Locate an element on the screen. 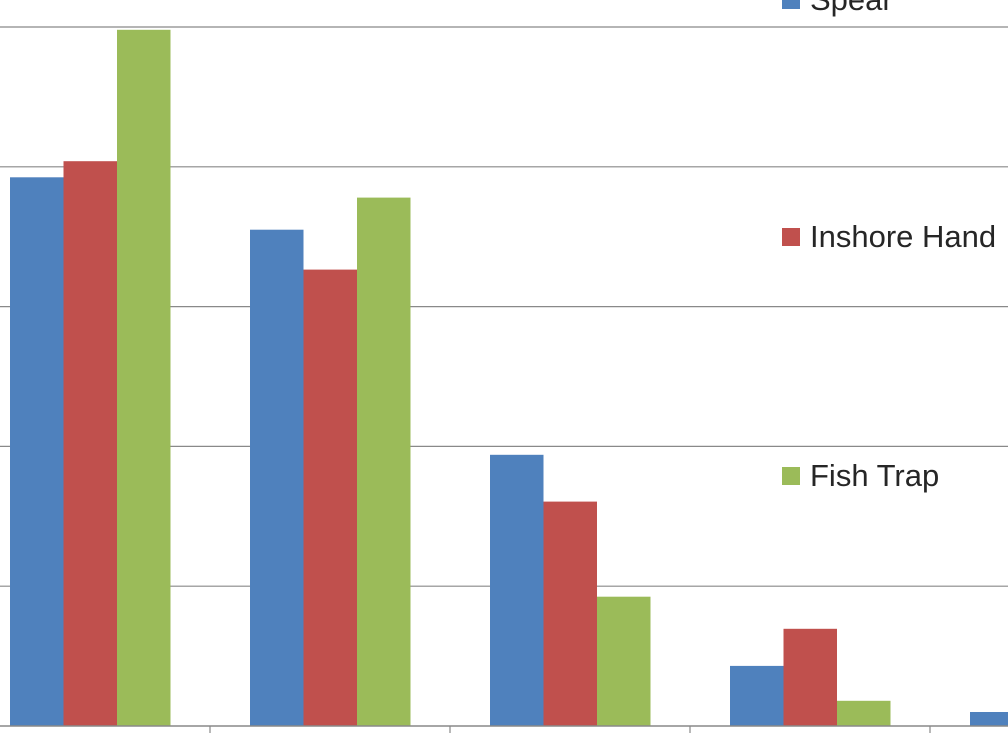  legend-swatch-spear is located at coordinates (791, 4).